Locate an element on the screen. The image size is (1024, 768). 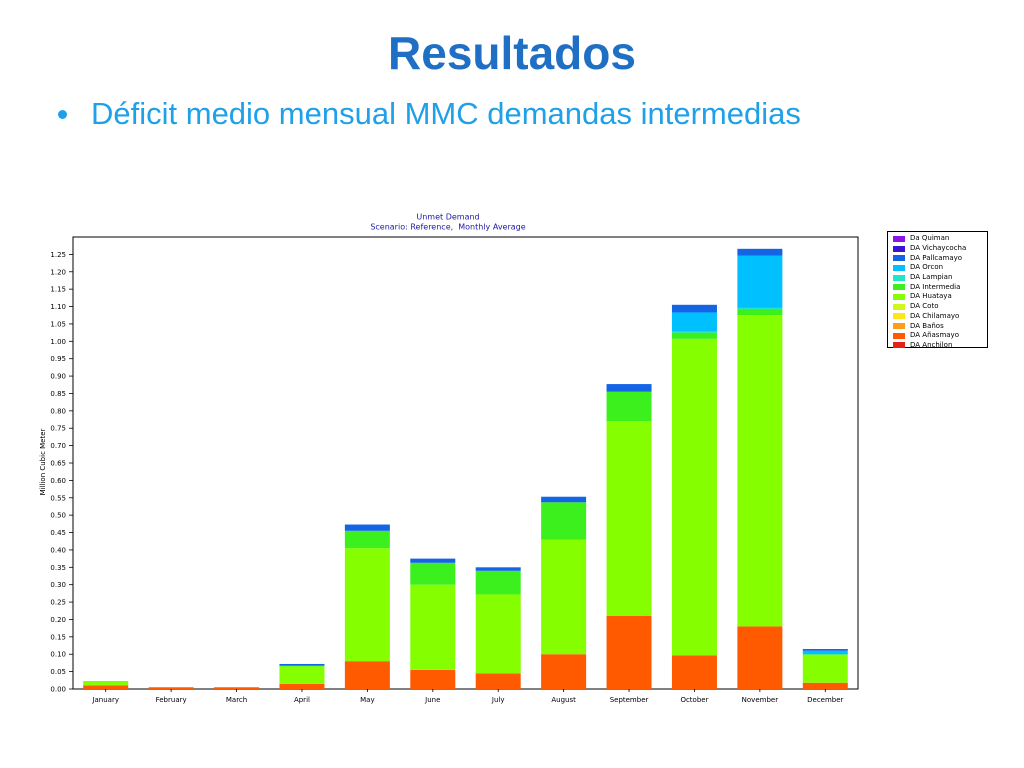
legend-label: DA Pallcamayo is located at coordinates (936, 257).